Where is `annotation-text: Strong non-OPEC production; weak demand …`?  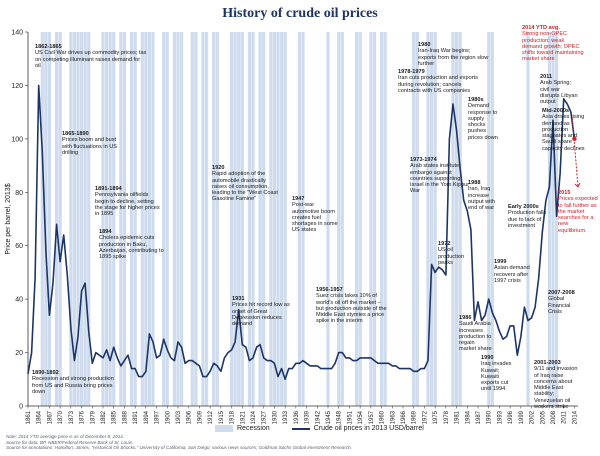 annotation-text: Strong non-OPEC production; weak demand … is located at coordinates (553, 47).